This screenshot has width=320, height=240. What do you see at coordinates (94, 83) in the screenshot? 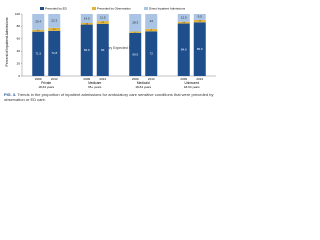
I see `group-label: Medicare` at bounding box center [94, 83].